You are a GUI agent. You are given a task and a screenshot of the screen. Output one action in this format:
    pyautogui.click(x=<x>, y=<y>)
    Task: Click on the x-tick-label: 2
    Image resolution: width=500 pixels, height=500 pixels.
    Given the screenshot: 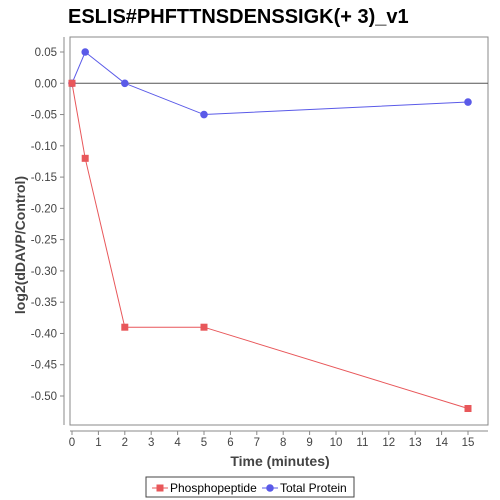 What is the action you would take?
    pyautogui.click(x=125, y=443)
    